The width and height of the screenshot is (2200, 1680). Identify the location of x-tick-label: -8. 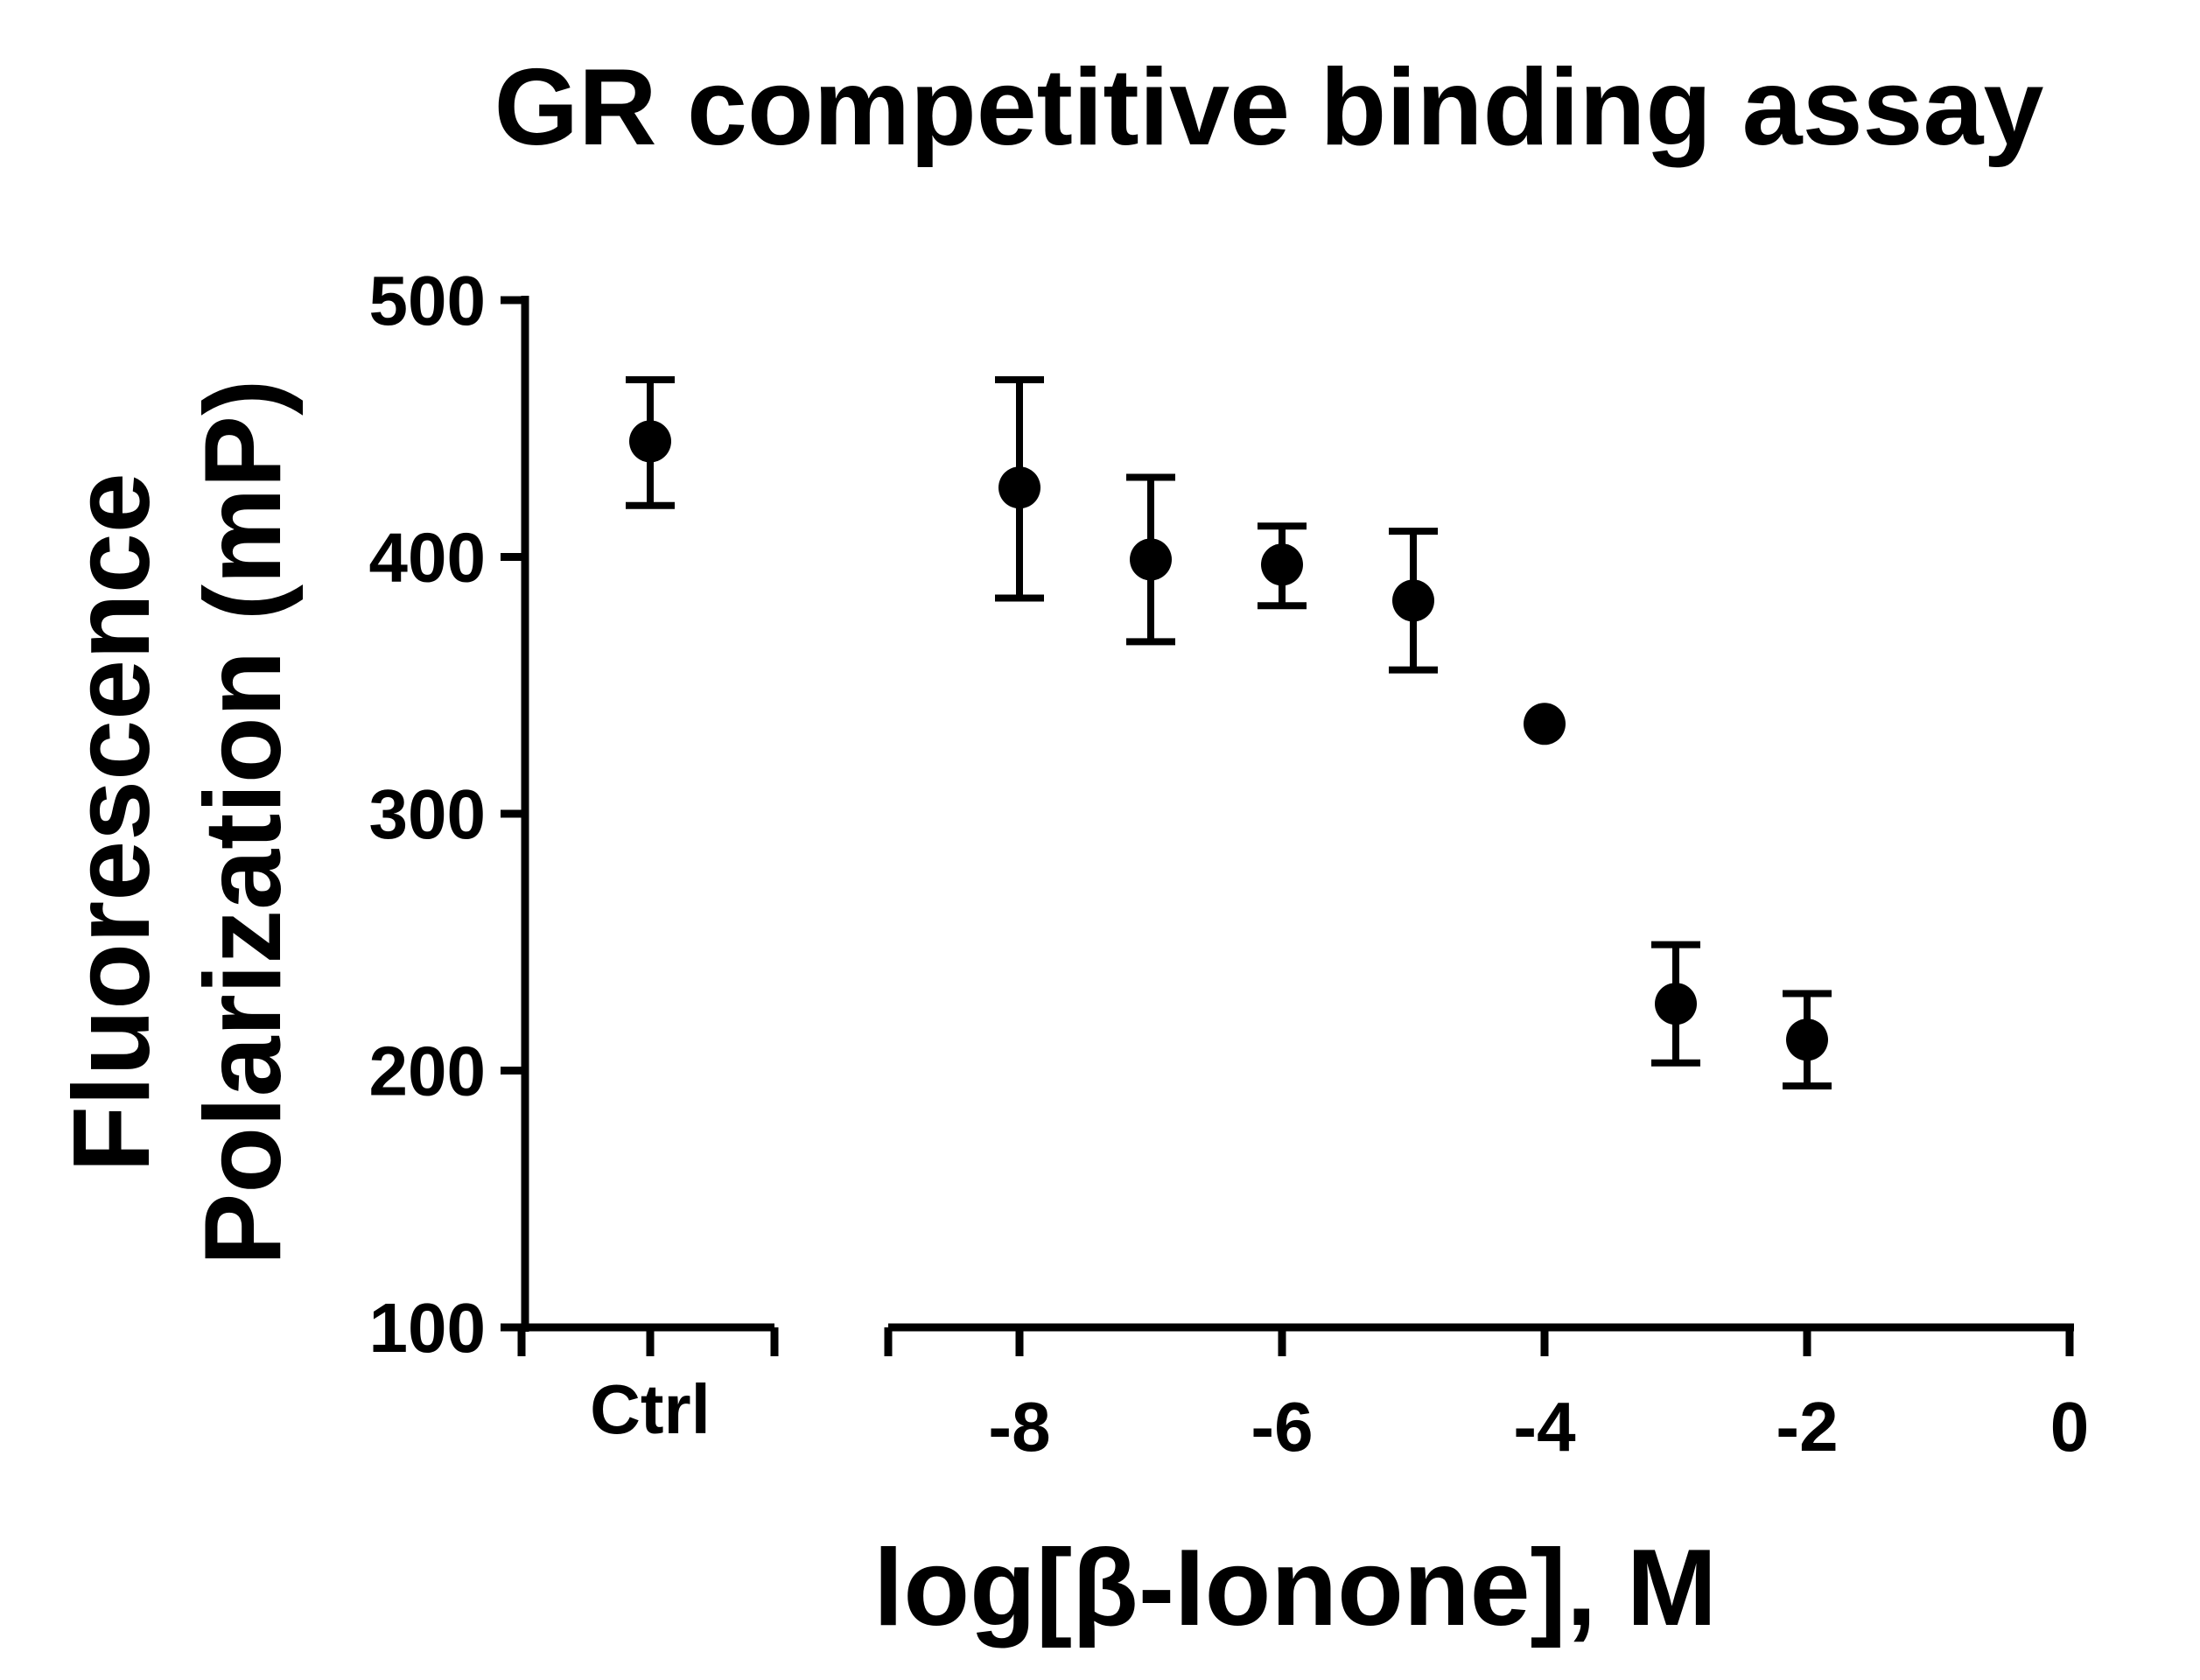
(1019, 1427).